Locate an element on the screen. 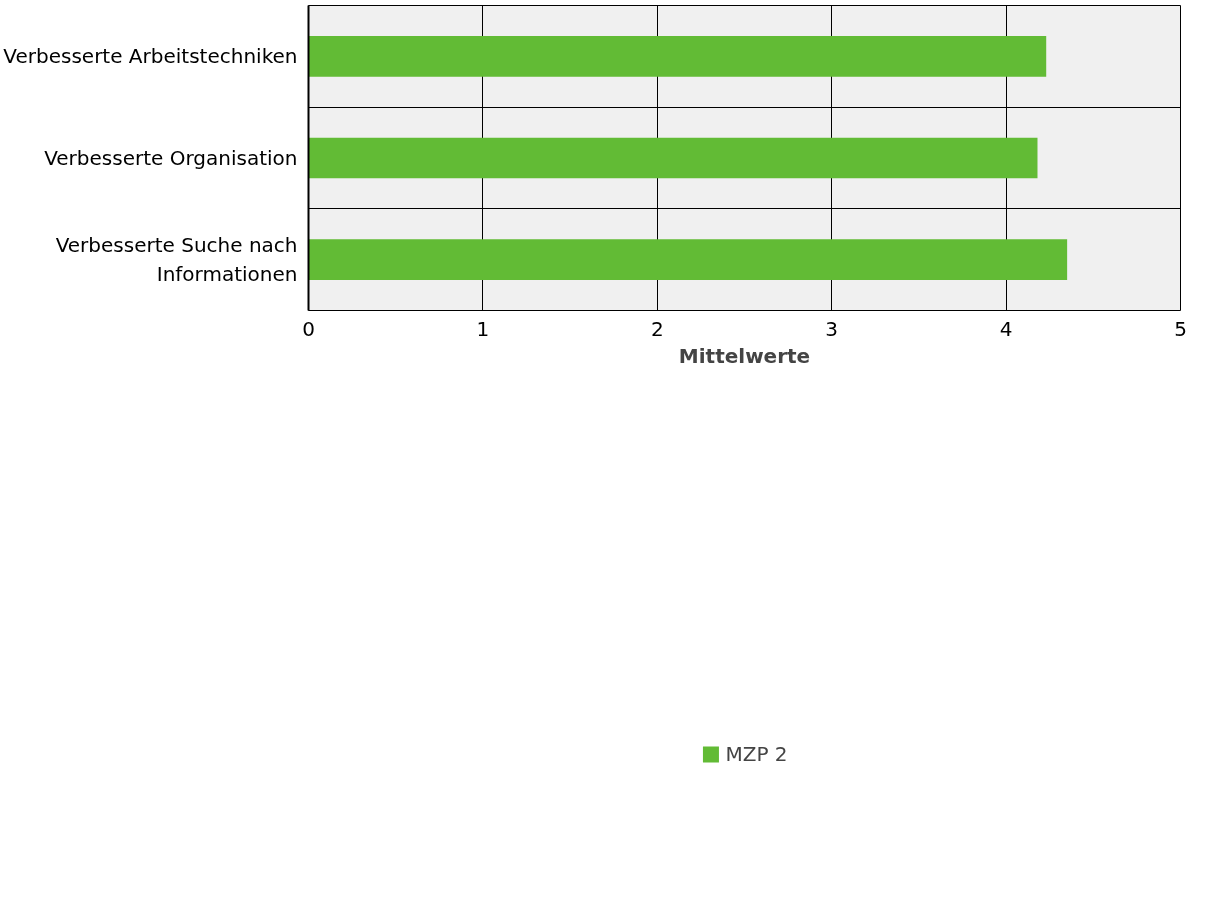  x-tick-label: 4 is located at coordinates (1006, 328).